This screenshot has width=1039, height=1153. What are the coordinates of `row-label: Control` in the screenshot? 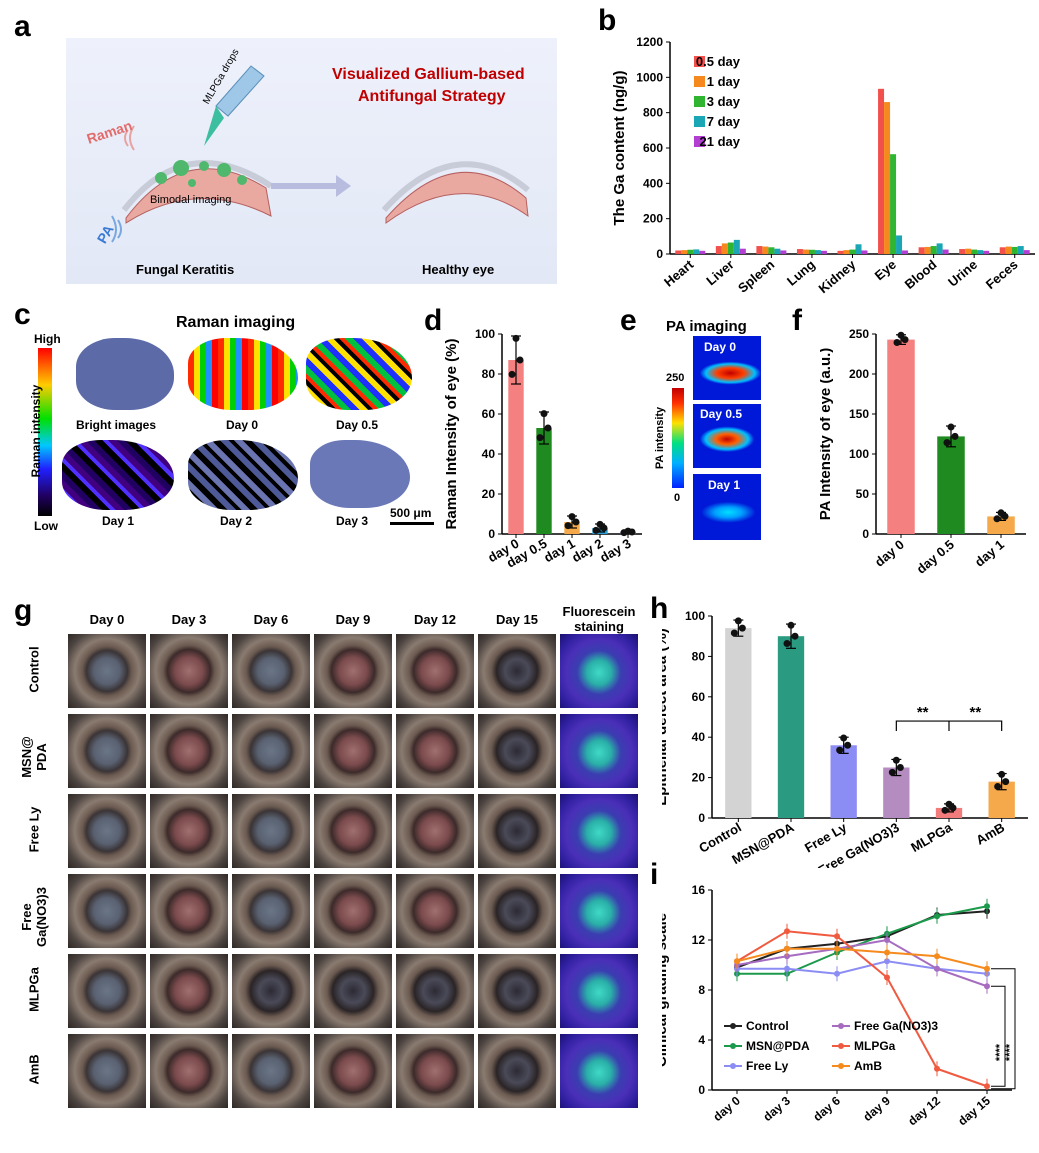 It's located at (34, 669).